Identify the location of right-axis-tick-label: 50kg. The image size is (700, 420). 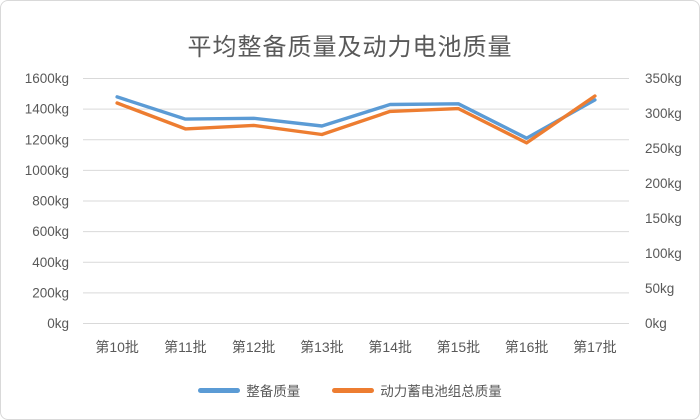
(659, 288).